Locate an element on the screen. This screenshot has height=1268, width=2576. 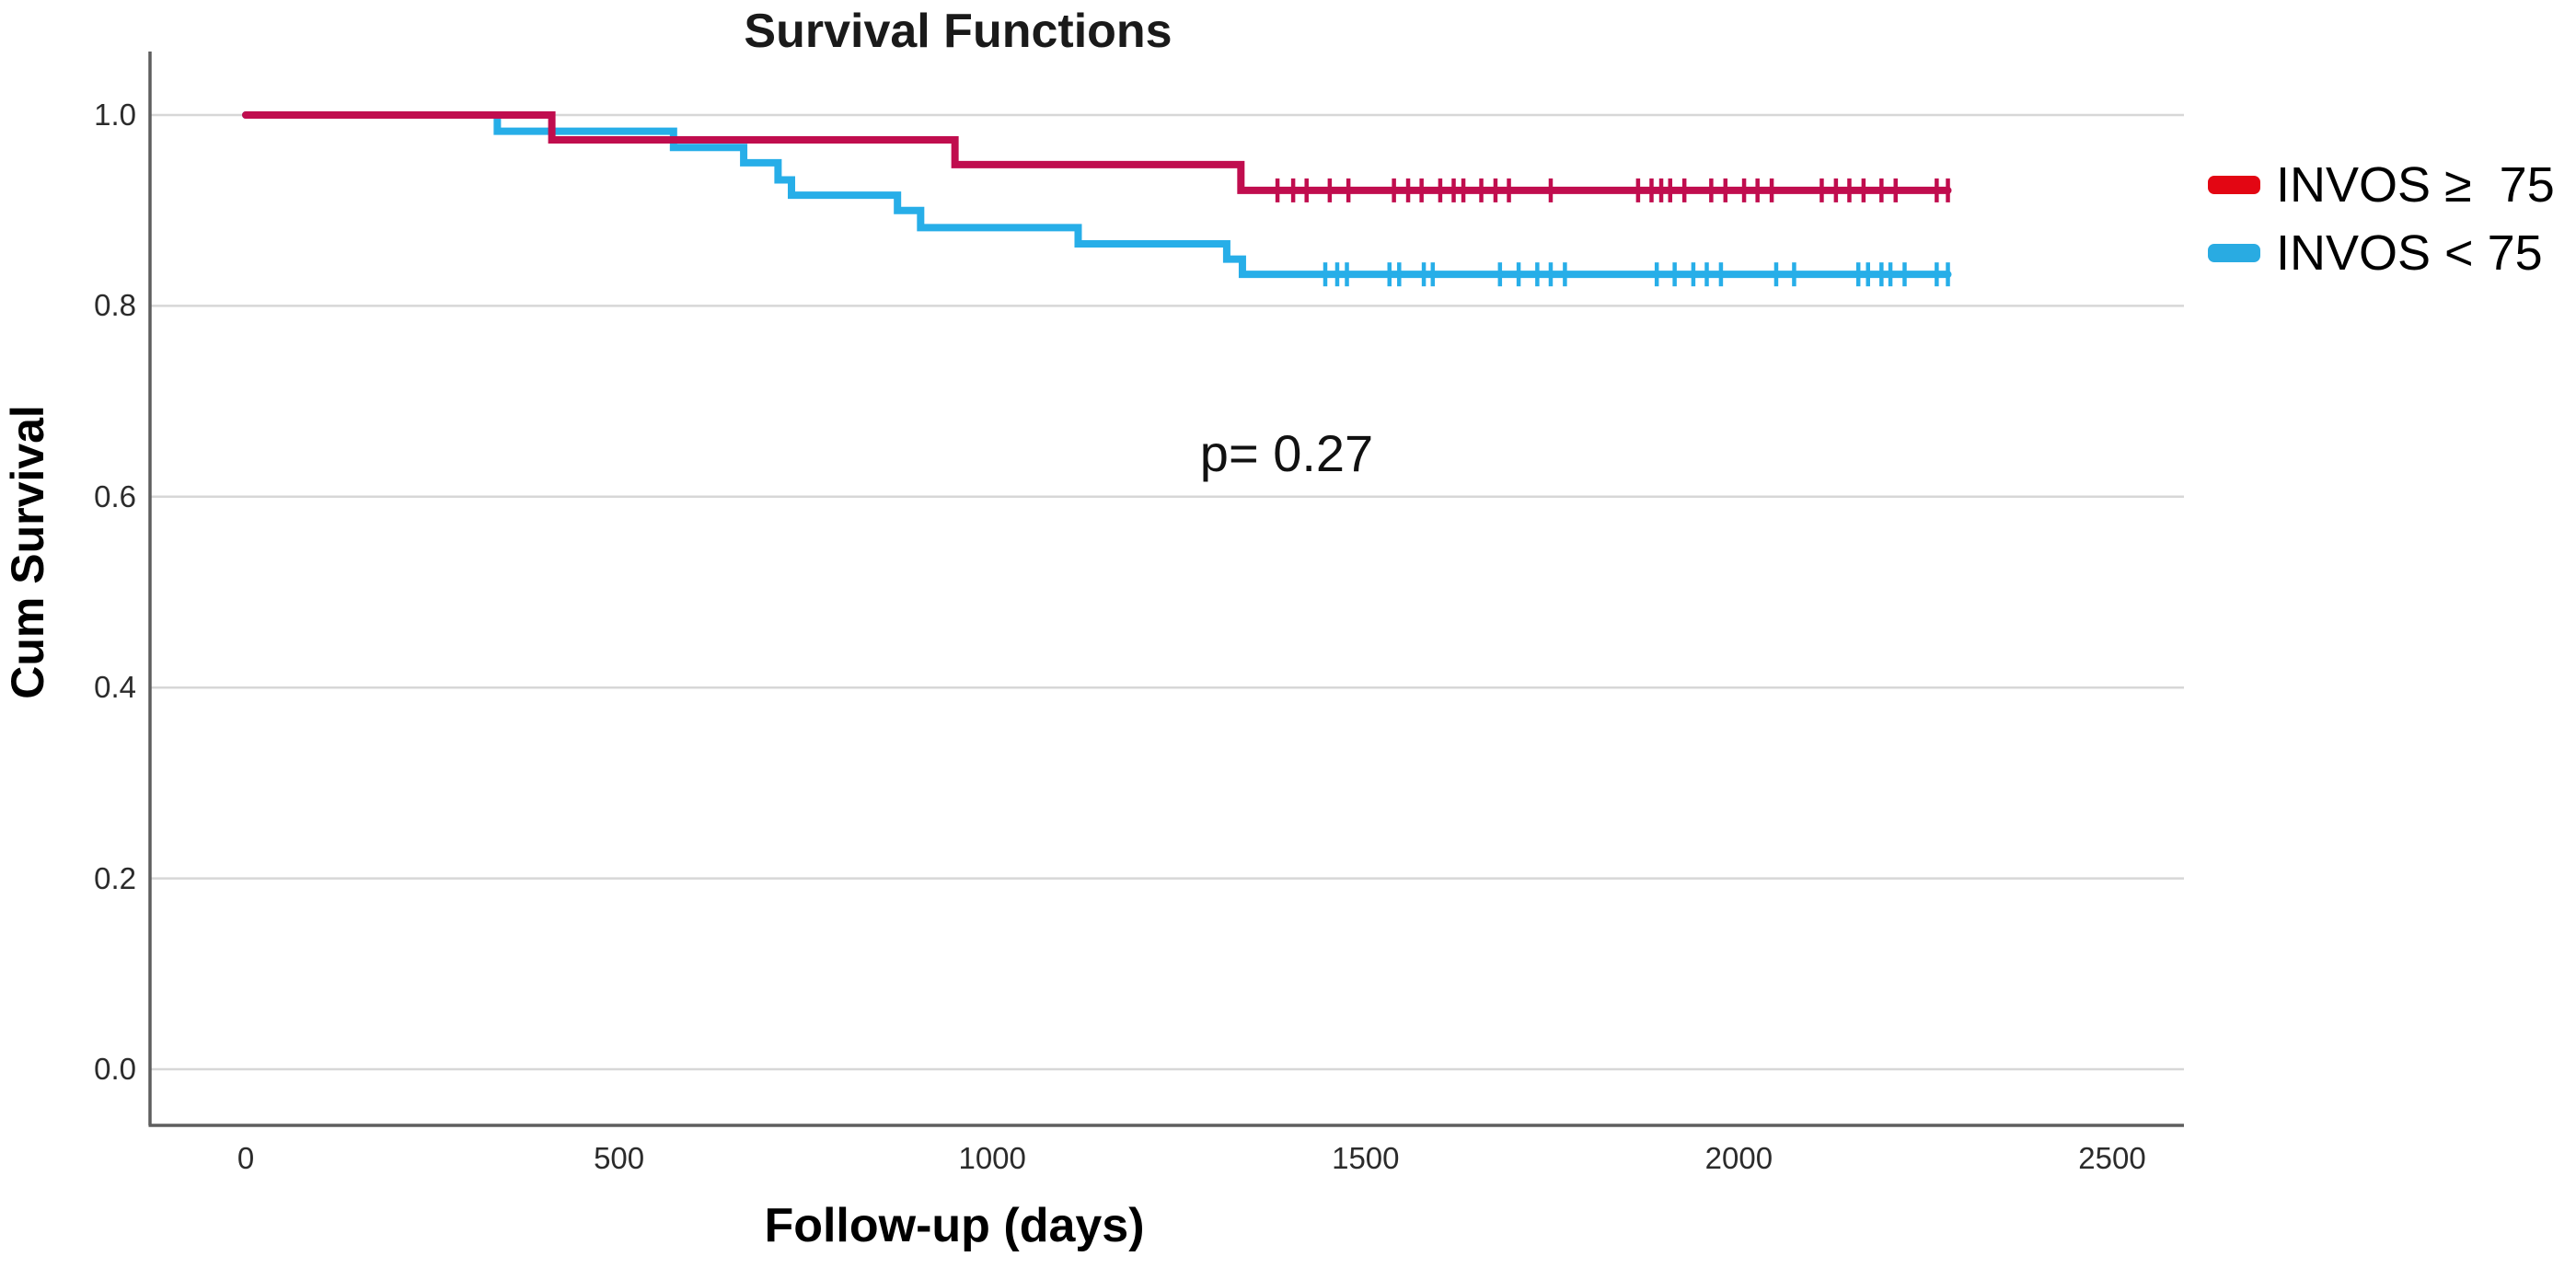
x-tick-label: 1000 is located at coordinates (992, 1158).